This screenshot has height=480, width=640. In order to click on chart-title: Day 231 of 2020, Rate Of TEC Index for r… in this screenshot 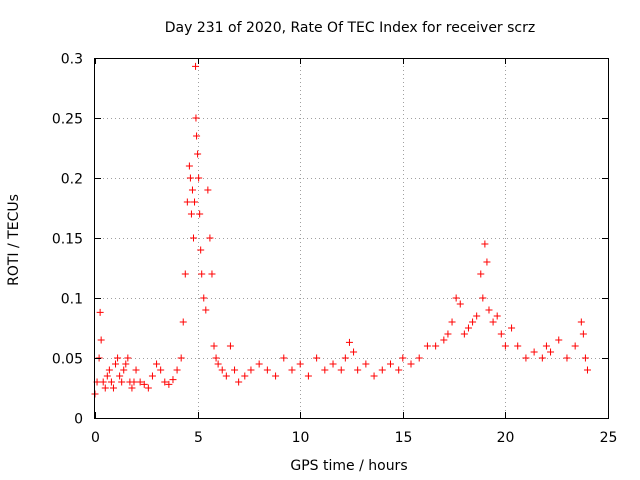, I will do `click(350, 28)`.